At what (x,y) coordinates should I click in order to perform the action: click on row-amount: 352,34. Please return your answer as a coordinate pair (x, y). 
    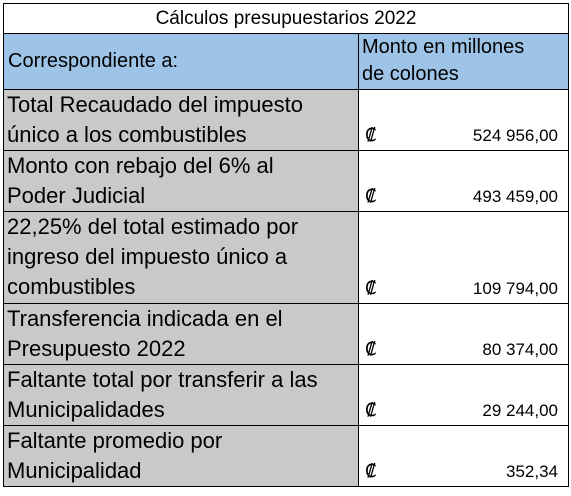
    Looking at the image, I should click on (532, 471).